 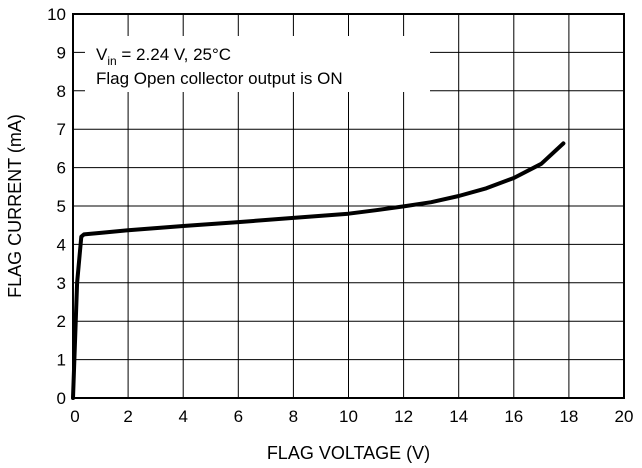 What do you see at coordinates (61, 283) in the screenshot?
I see `y-tick-label: 3` at bounding box center [61, 283].